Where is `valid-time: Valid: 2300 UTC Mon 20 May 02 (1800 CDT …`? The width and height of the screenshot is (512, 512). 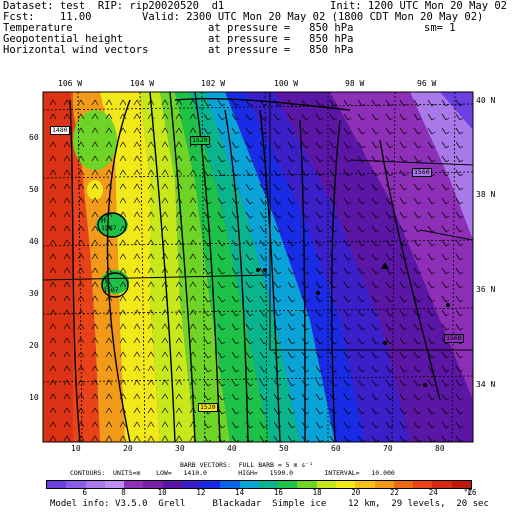
valid-time: Valid: 2300 UTC Mon 20 May 02 (1800 CDT … is located at coordinates (313, 17).